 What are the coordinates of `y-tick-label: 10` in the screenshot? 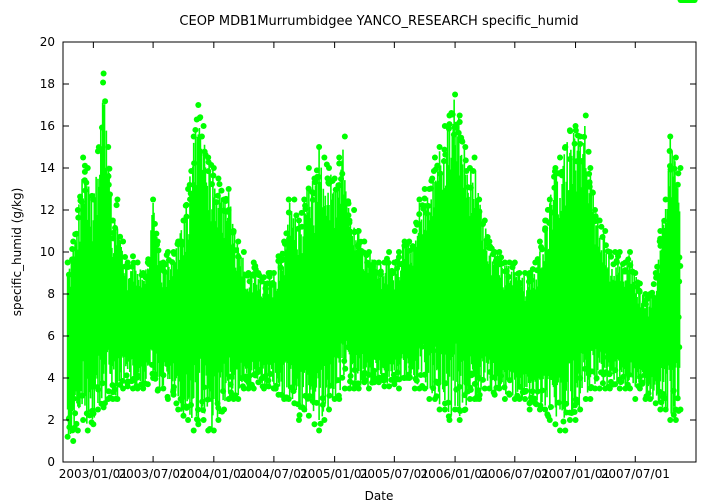 It's located at (47, 252).